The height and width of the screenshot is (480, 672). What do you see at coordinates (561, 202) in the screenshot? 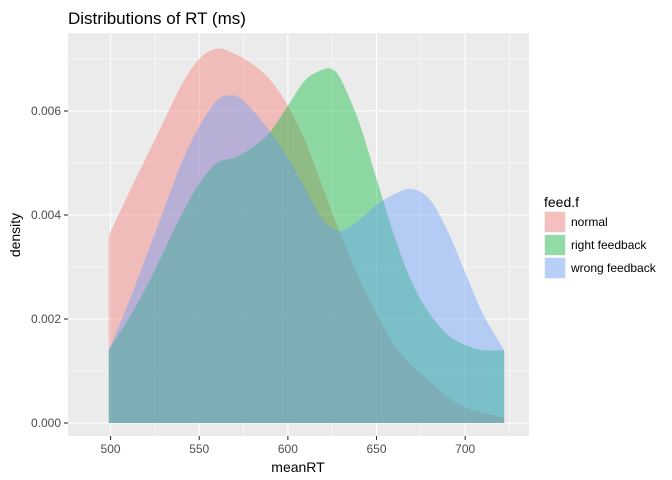
I see `legend-title: feed.f` at bounding box center [561, 202].